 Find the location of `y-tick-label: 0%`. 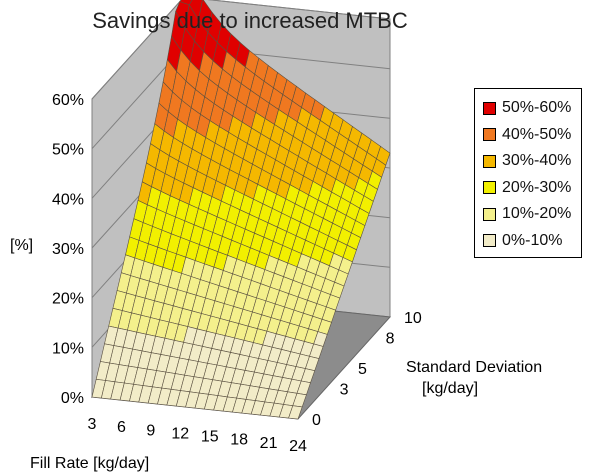

y-tick-label: 0% is located at coordinates (72, 398).